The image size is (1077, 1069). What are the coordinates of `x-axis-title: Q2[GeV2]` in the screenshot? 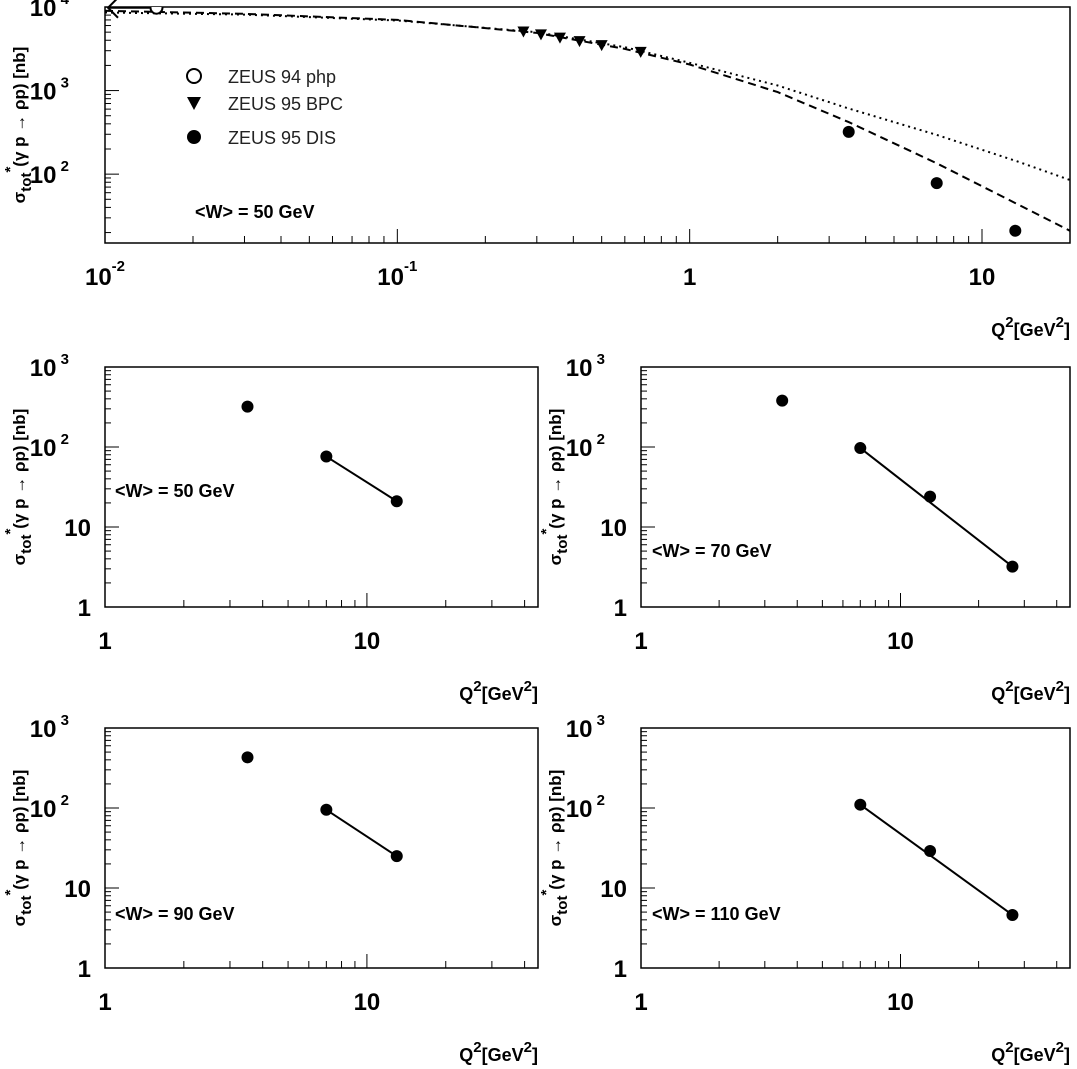 It's located at (498, 1052).